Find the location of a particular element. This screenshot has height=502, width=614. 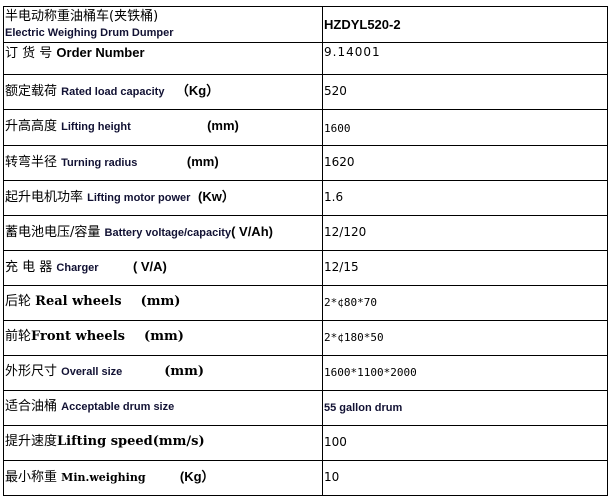

table-row: 适合油桶 Acceptable drum size 55 gallon drum is located at coordinates (305, 408).